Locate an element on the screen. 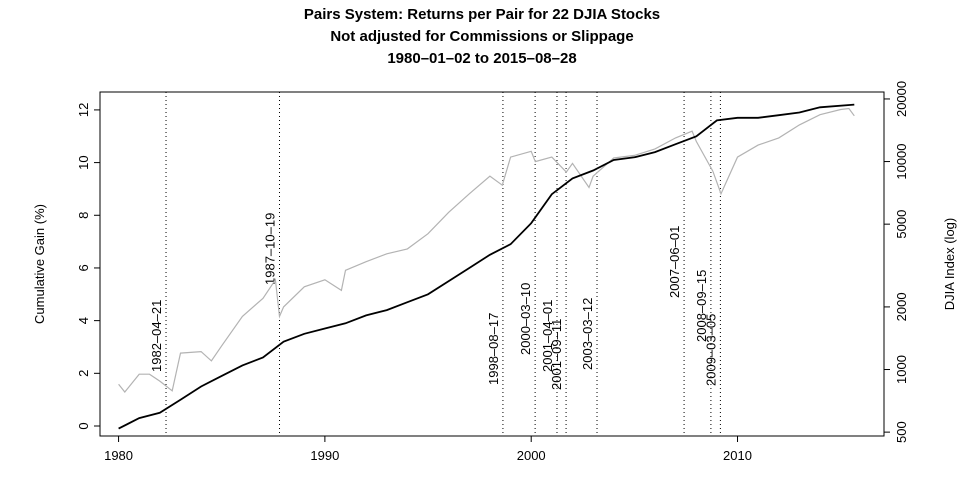 The width and height of the screenshot is (964, 480). y2-tick-label: 2000 is located at coordinates (901, 306).